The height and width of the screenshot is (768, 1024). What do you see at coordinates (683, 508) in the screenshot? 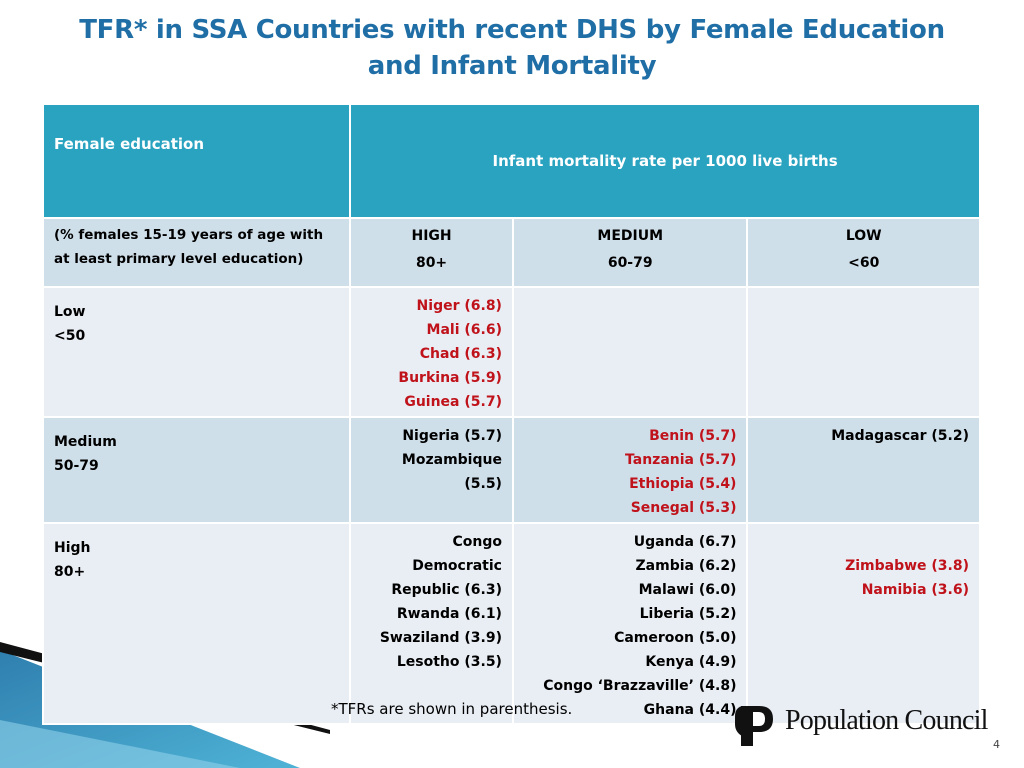
I see `country-entry: Senegal (5.3)` at bounding box center [683, 508].